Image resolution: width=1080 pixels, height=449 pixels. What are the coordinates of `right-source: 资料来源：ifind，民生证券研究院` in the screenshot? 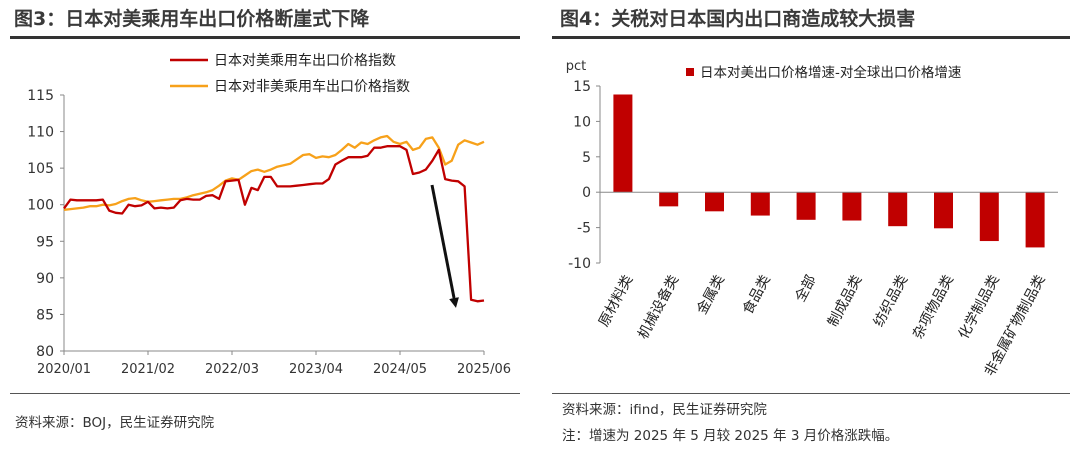 It's located at (664, 410).